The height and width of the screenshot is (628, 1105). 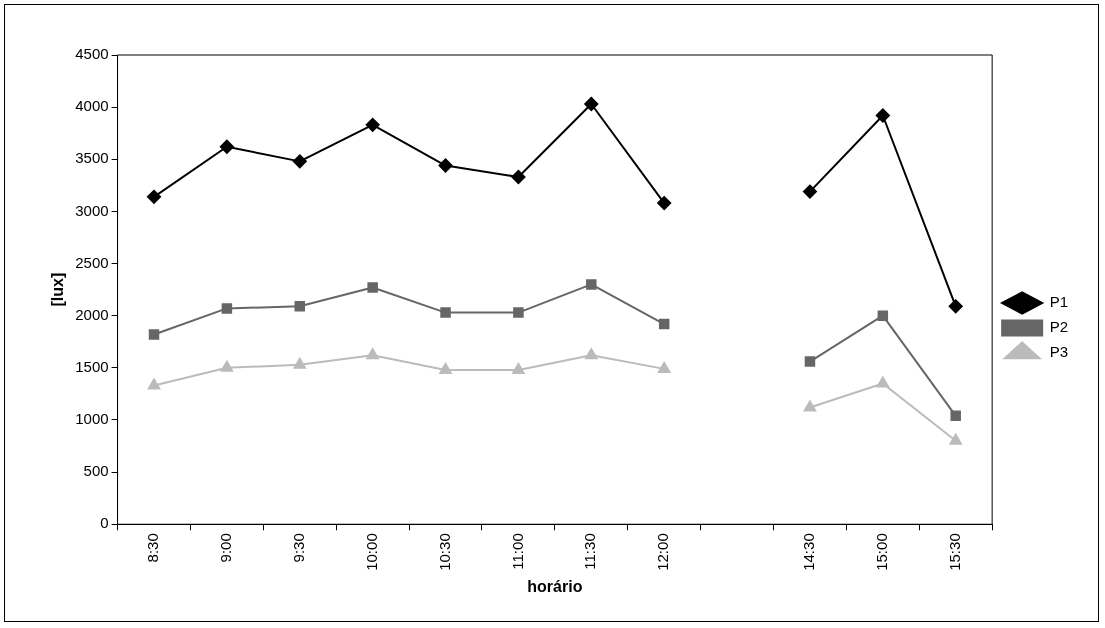 I want to click on x-tick-label: 8:30, so click(x=153, y=548).